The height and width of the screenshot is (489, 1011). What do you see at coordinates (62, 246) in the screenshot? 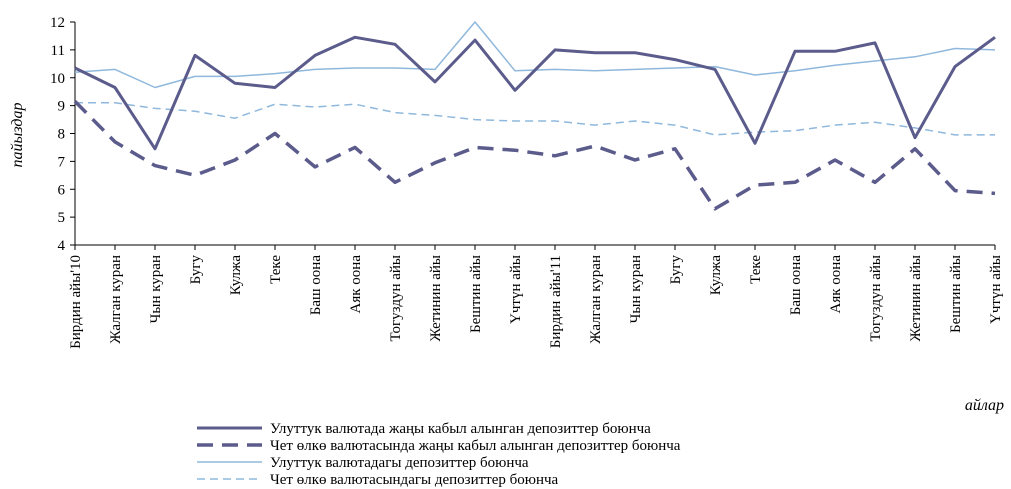
I see `y-tick-label: 4` at bounding box center [62, 246].